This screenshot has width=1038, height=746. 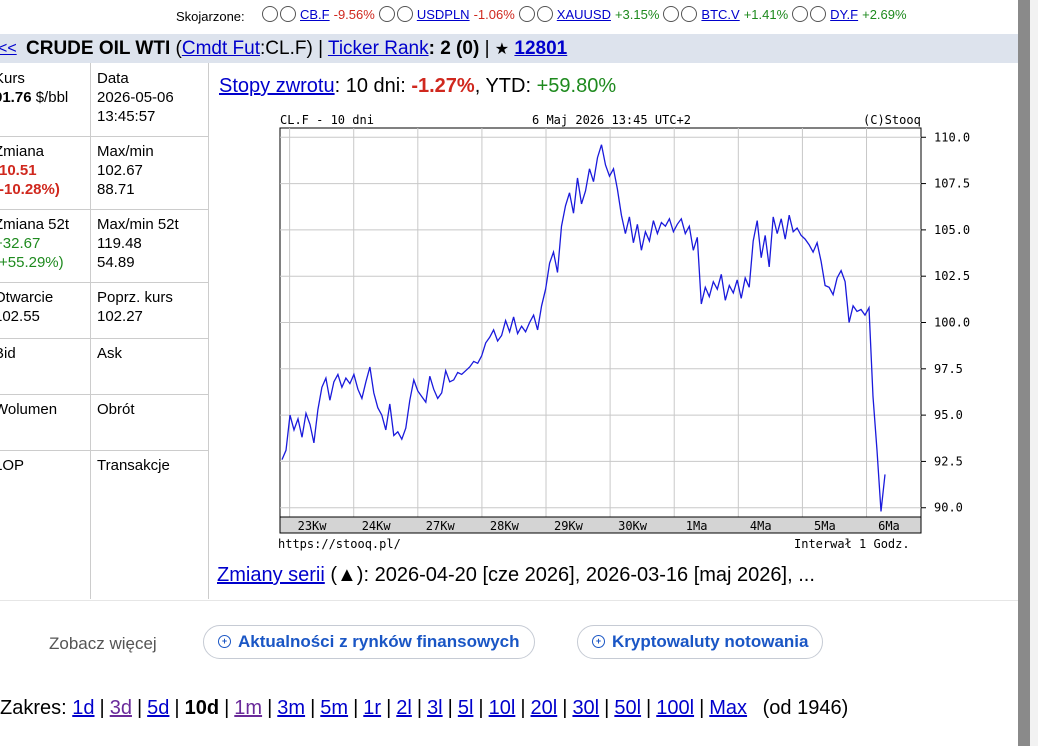 What do you see at coordinates (210, 16) in the screenshot?
I see `related-label: Skojarzone:` at bounding box center [210, 16].